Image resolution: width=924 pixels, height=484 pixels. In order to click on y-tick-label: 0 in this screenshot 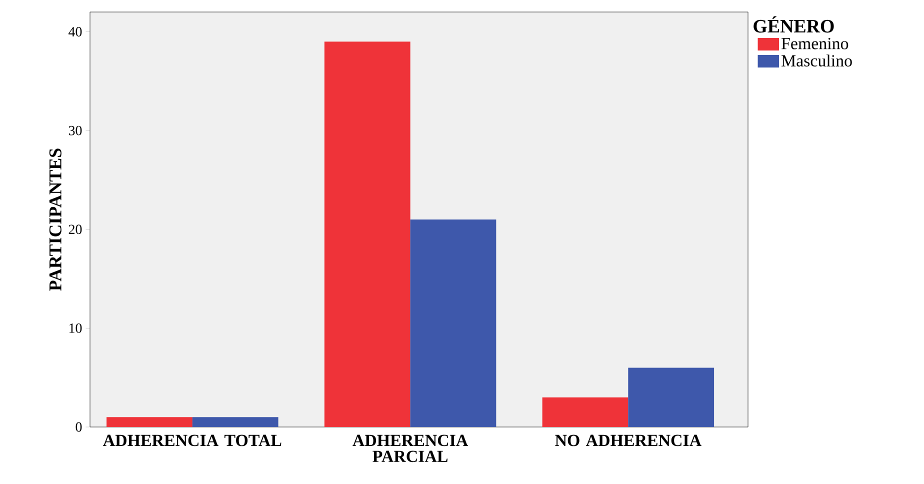, I will do `click(79, 427)`.